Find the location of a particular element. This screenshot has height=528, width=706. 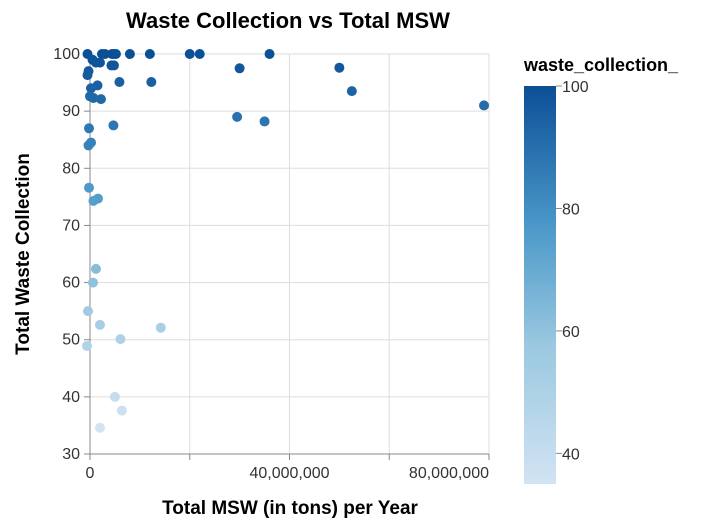

y-tick-label: 40 is located at coordinates (71, 397).